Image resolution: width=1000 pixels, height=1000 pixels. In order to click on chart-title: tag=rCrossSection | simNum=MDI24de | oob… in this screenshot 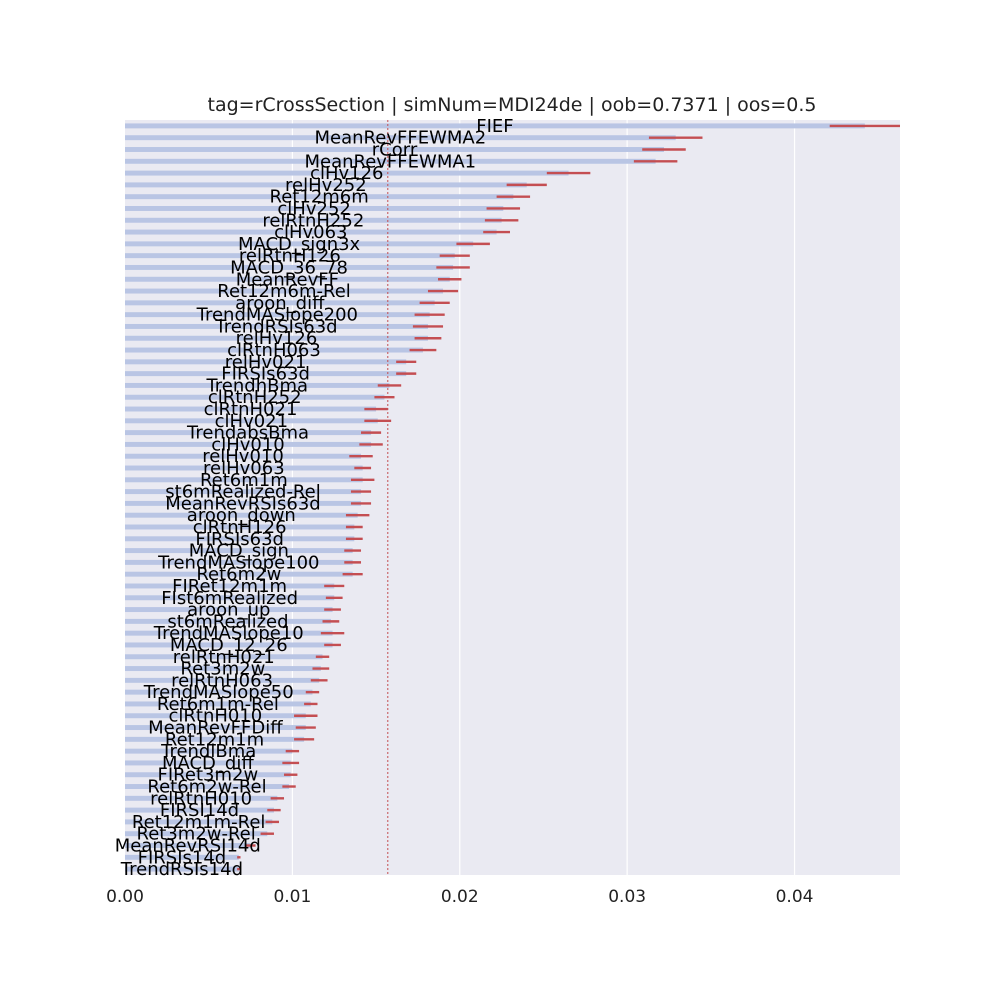, I will do `click(512, 105)`.